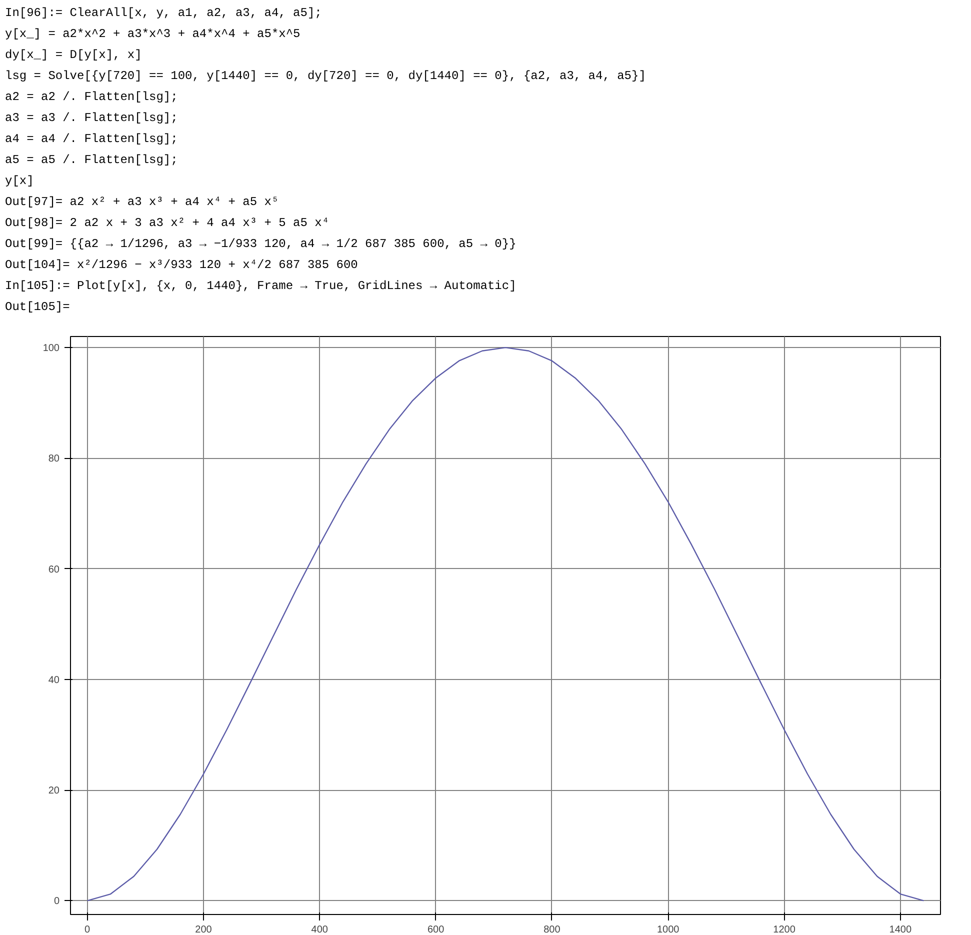 The width and height of the screenshot is (971, 935). Describe the element at coordinates (54, 570) in the screenshot. I see `y-tick-label: 60` at that location.